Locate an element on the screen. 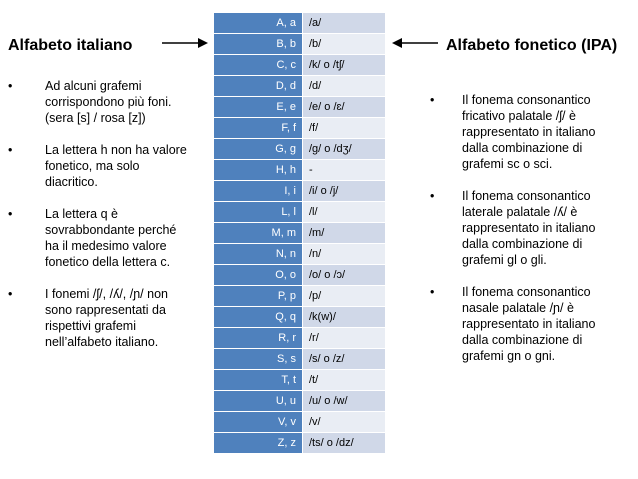 The width and height of the screenshot is (638, 479). table-row: N, n/n/ is located at coordinates (299, 254).